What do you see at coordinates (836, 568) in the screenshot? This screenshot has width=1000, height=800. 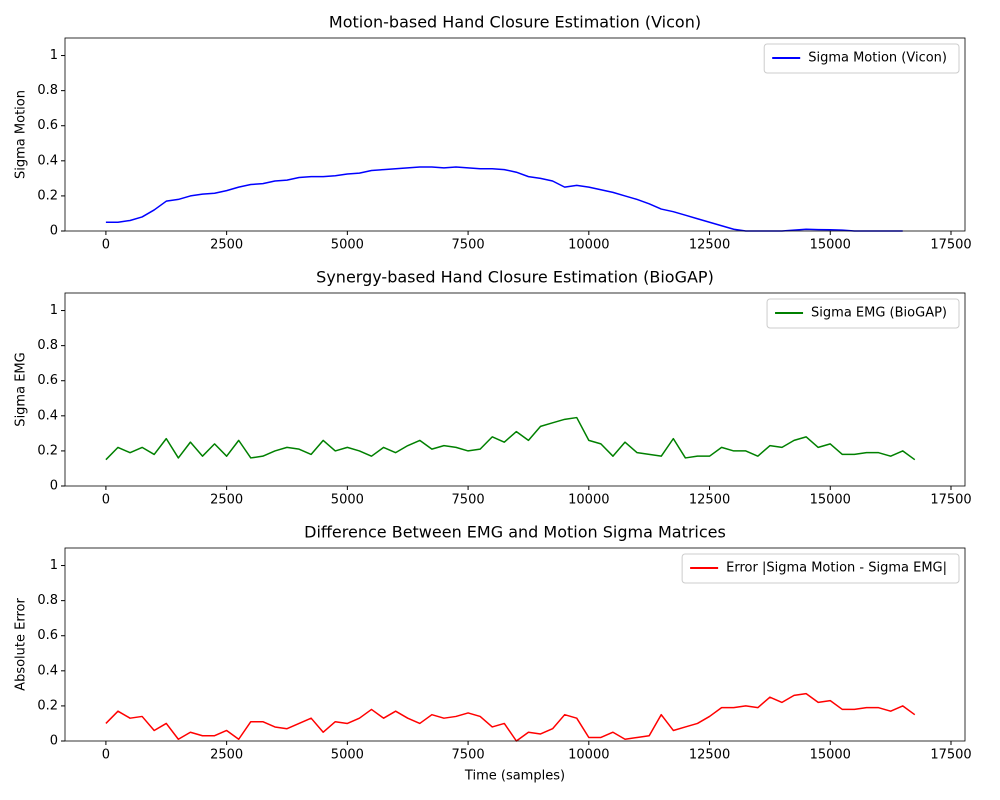 I see `legend-label: Error |Sigma Motion - Sigma EMG|` at bounding box center [836, 568].